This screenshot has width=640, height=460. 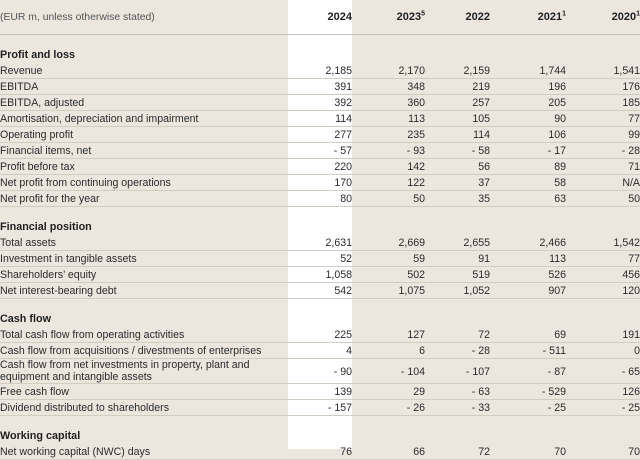 What do you see at coordinates (528, 452) in the screenshot?
I see `value-cell: 70` at bounding box center [528, 452].